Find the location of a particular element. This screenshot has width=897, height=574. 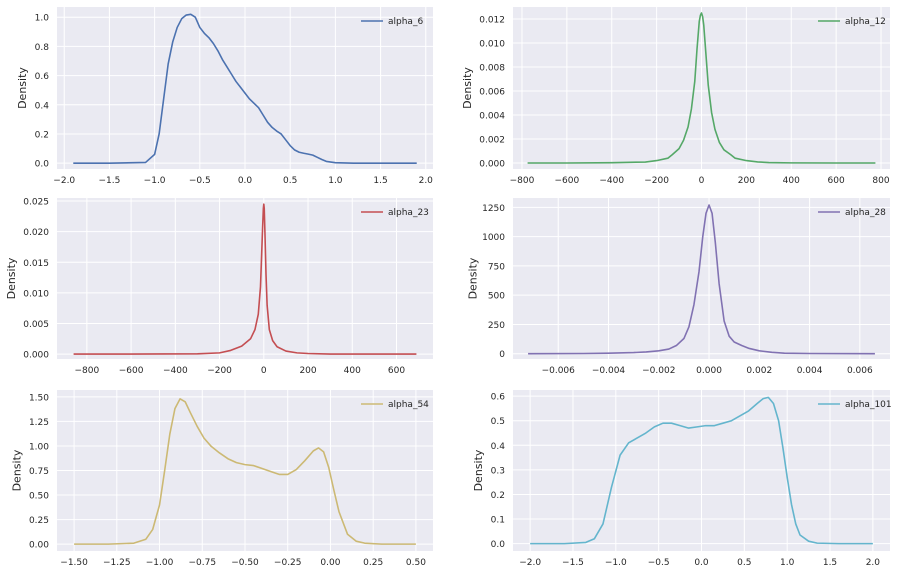

x-tick-label: −0.75 is located at coordinates (202, 563).